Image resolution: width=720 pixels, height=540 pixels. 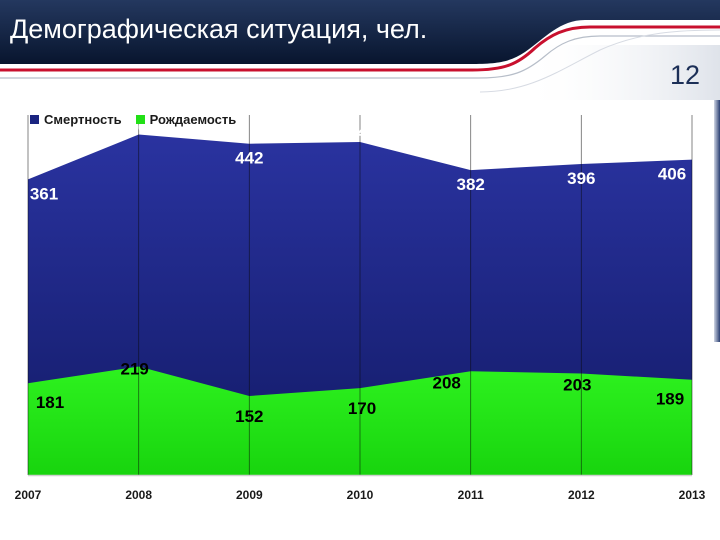 What do you see at coordinates (581, 178) in the screenshot?
I see `data-label-deaths-2012: 396` at bounding box center [581, 178].